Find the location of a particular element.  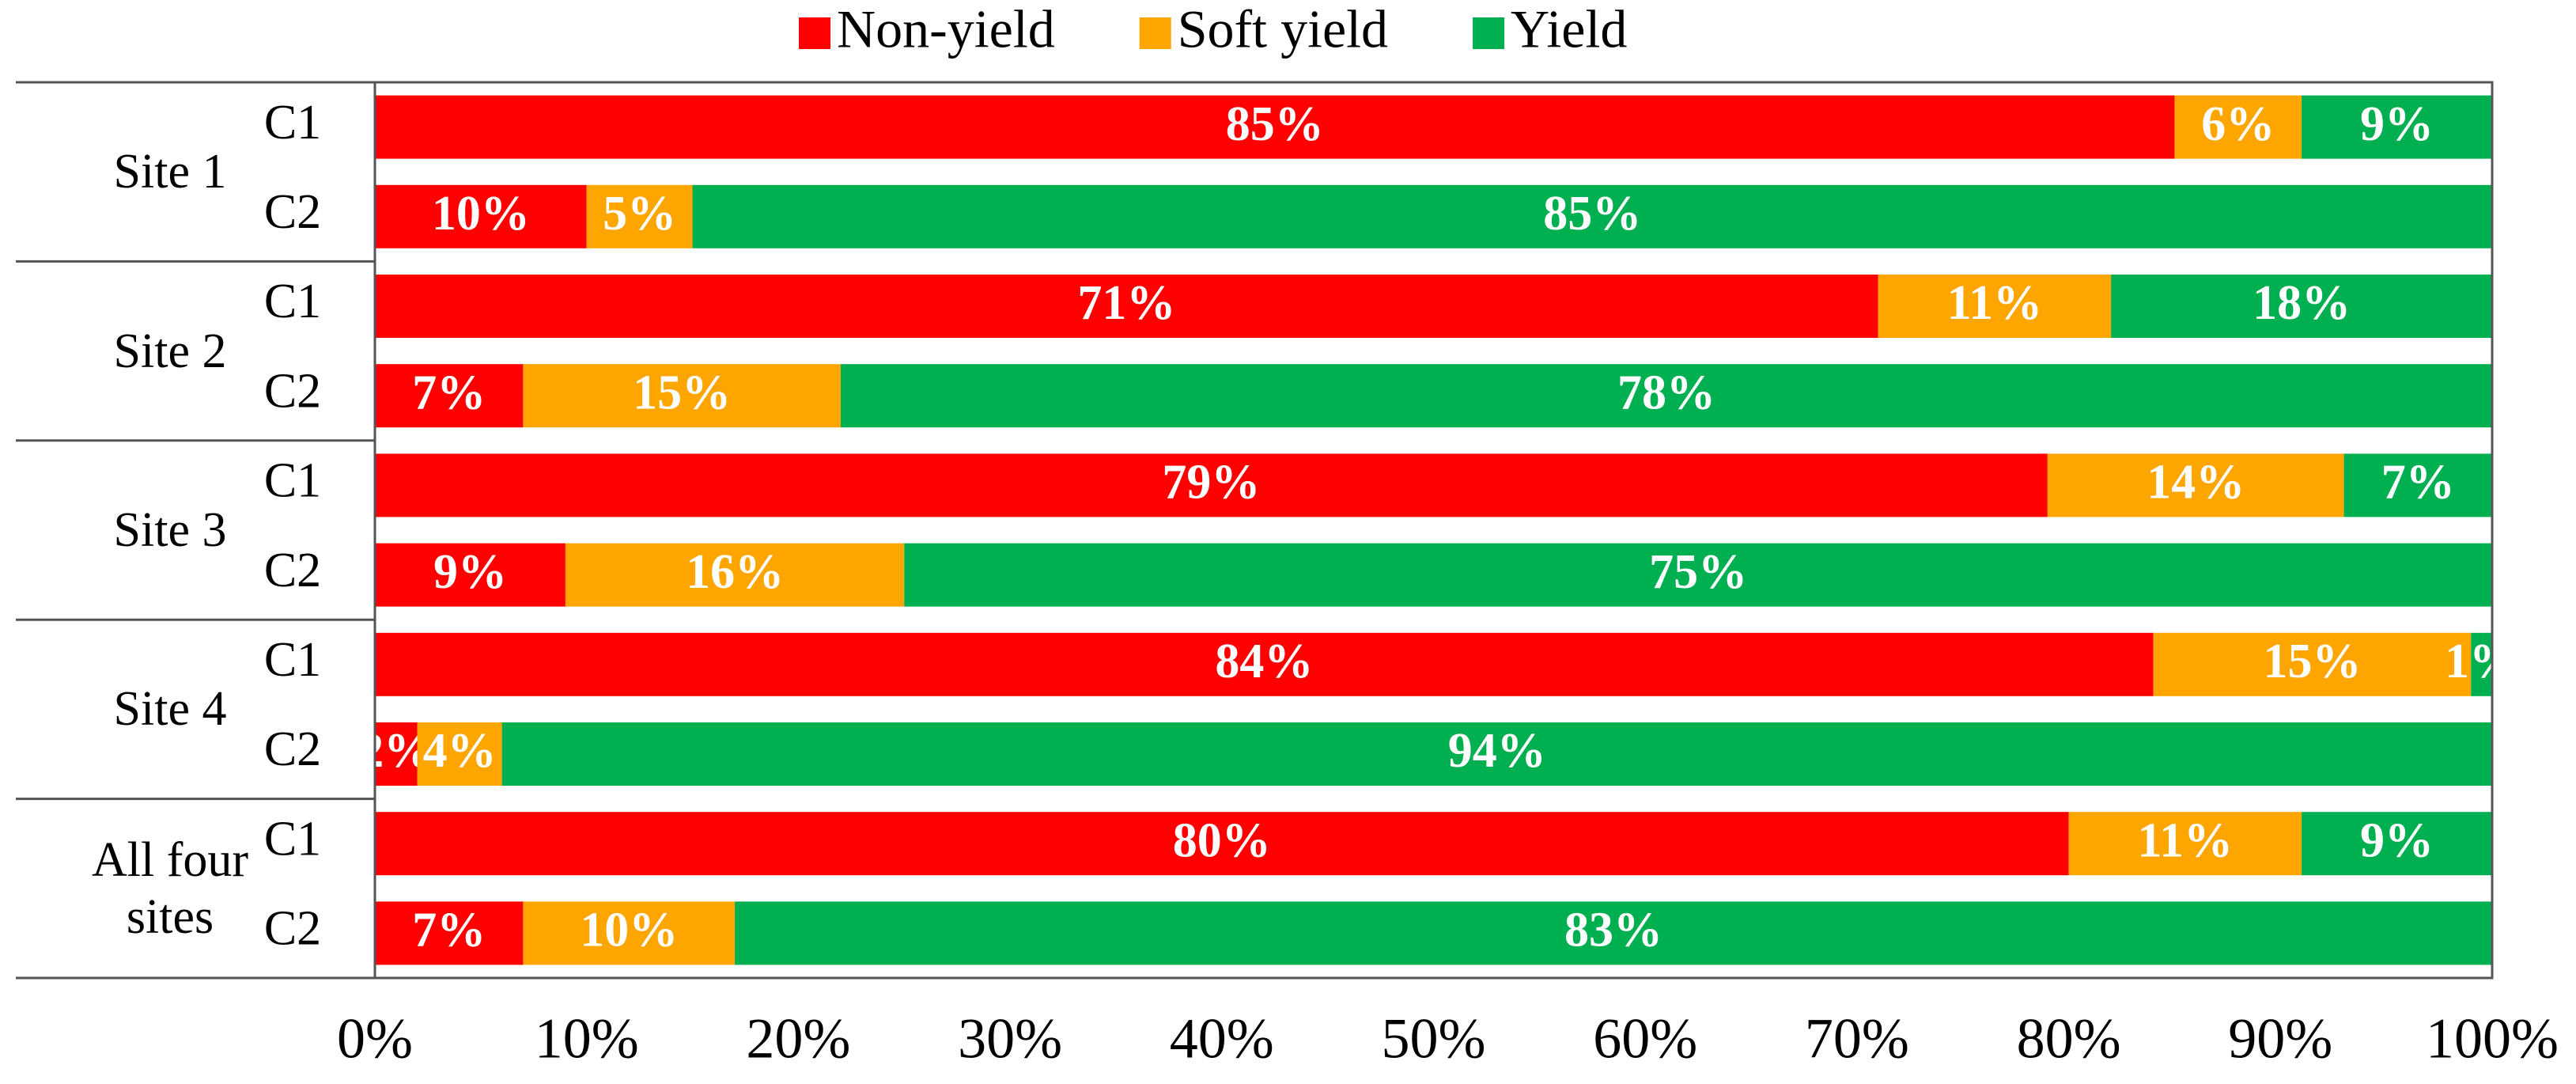

group-label: All four sites is located at coordinates (170, 888).